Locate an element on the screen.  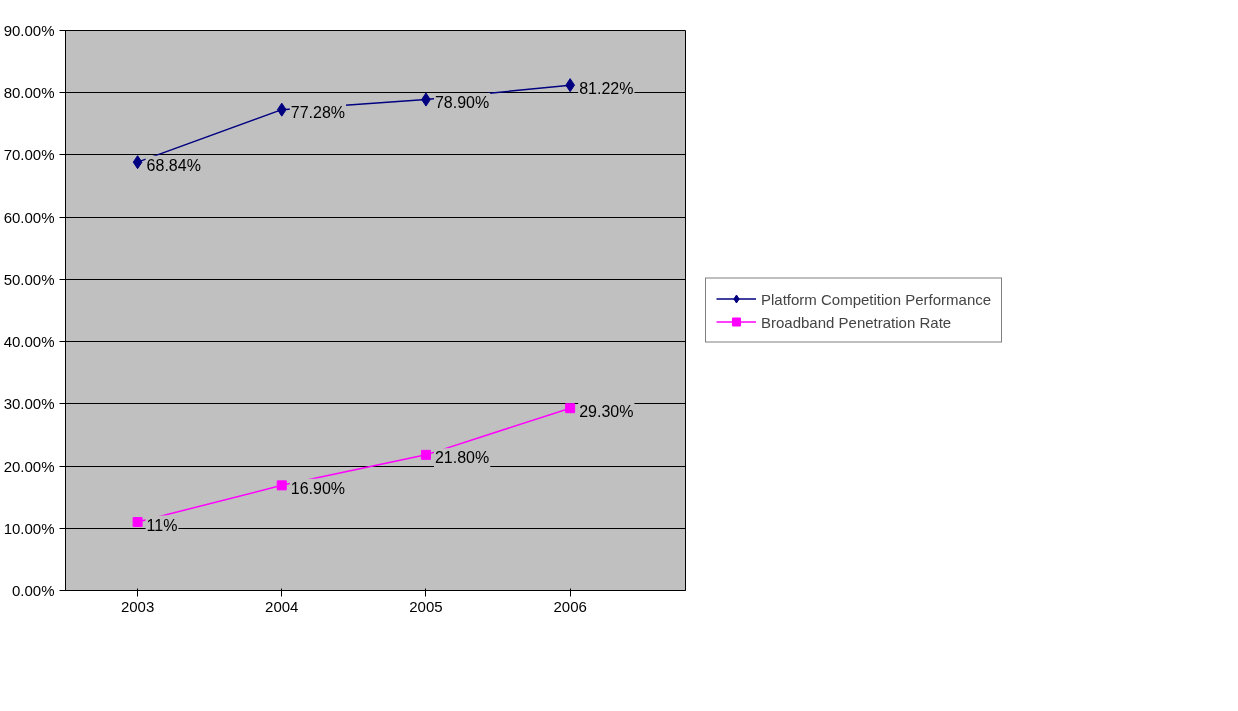
y-tick-label: 50.00% is located at coordinates (29, 279).